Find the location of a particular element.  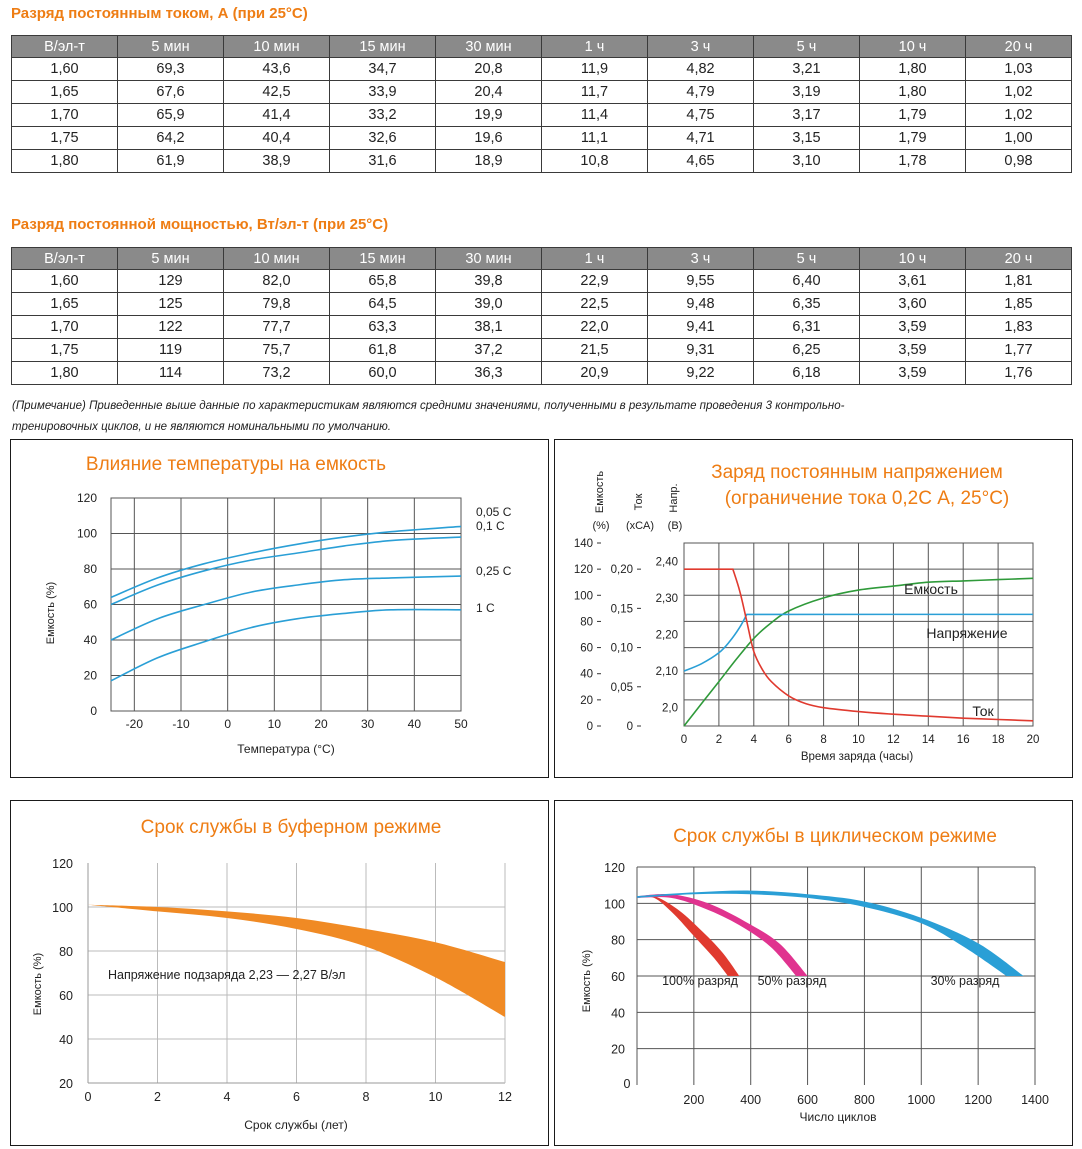

table-cell: 3,60 is located at coordinates (912, 304).